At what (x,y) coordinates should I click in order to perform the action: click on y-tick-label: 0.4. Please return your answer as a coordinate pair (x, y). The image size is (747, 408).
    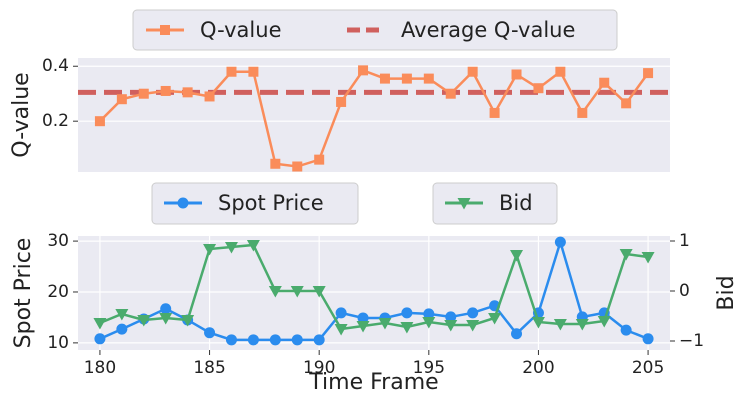
    Looking at the image, I should click on (55, 66).